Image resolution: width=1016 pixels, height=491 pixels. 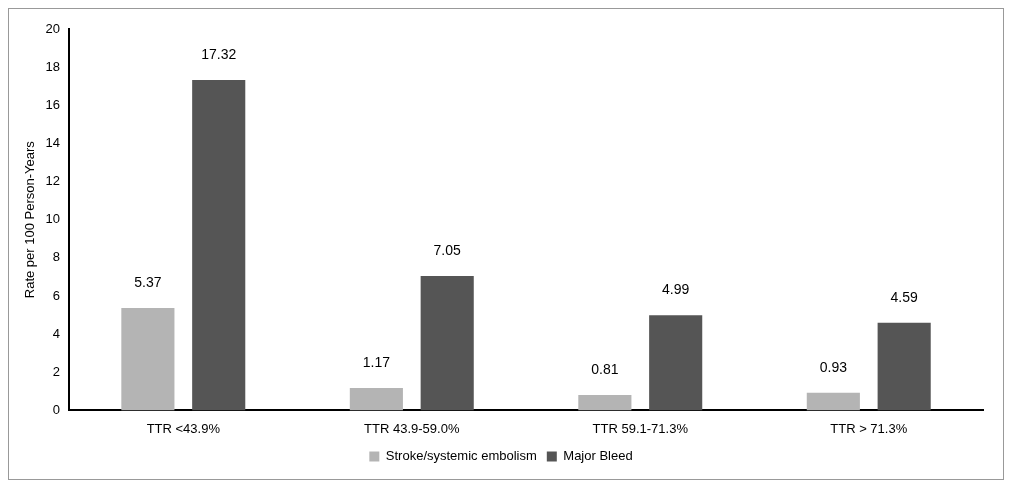 What do you see at coordinates (53, 219) in the screenshot?
I see `y-tick-label: 10` at bounding box center [53, 219].